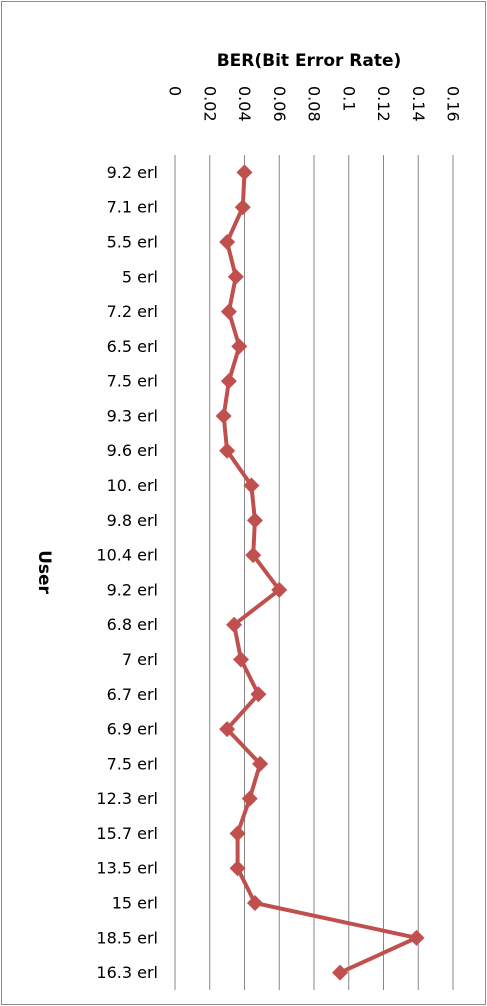  Describe the element at coordinates (244, 104) in the screenshot. I see `value-tick-label: 0.04` at that location.